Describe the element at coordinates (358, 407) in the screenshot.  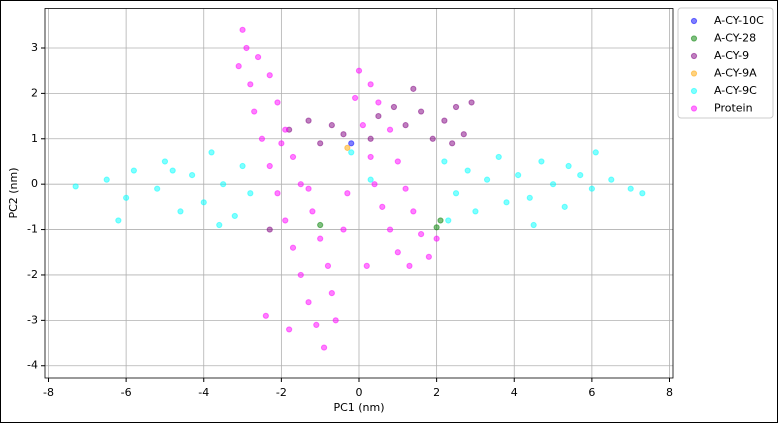
I see `x-axis-label: PC1 (nm)` at that location.